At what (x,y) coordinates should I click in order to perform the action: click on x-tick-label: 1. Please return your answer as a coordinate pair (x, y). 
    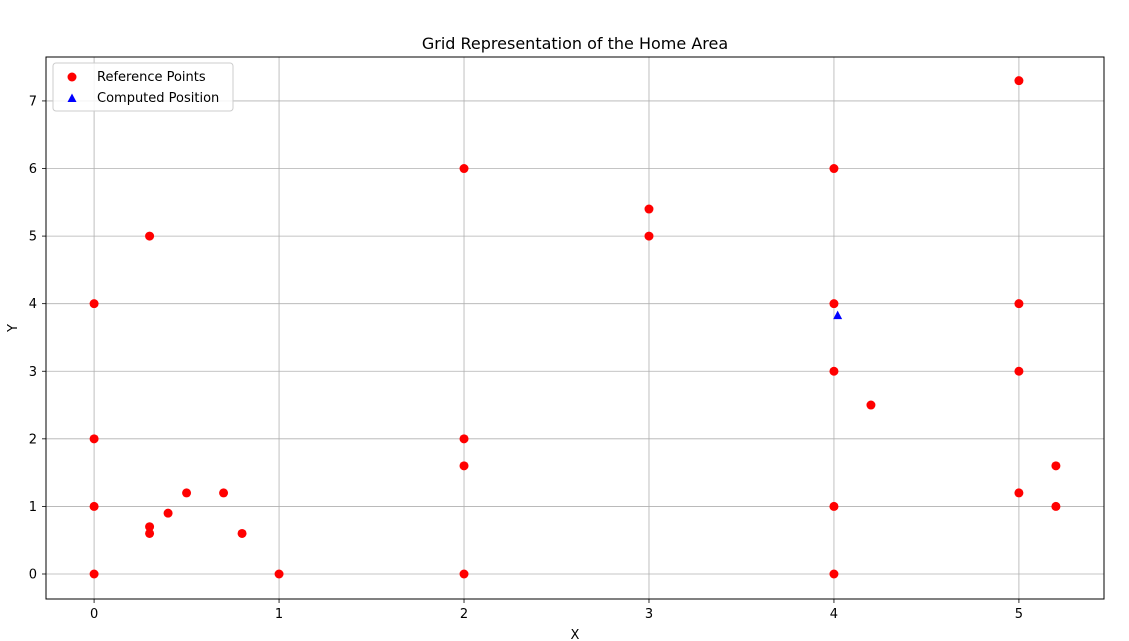
    Looking at the image, I should click on (279, 614).